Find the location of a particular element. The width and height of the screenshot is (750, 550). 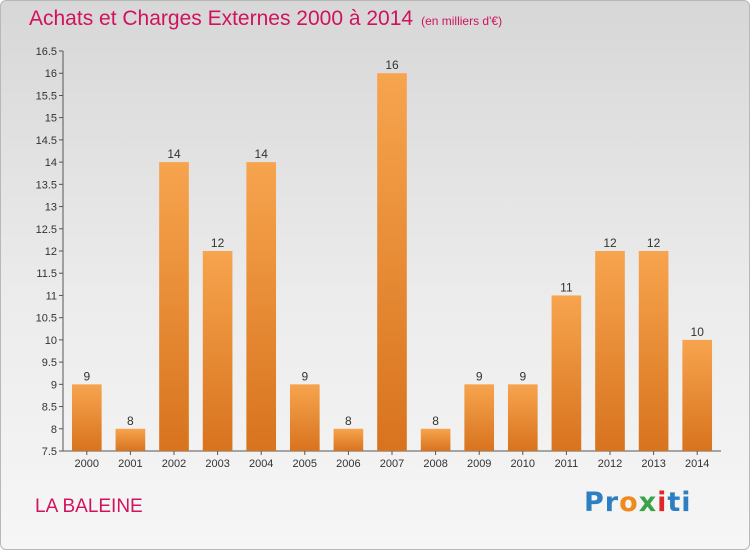

logo-letter: t is located at coordinates (674, 502).